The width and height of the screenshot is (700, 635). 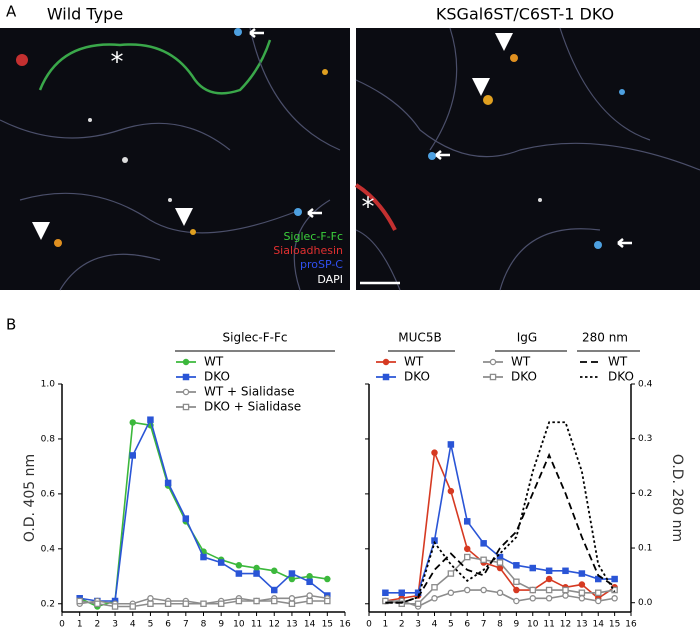 What do you see at coordinates (85, 14) in the screenshot?
I see `image-title: Wild Type` at bounding box center [85, 14].